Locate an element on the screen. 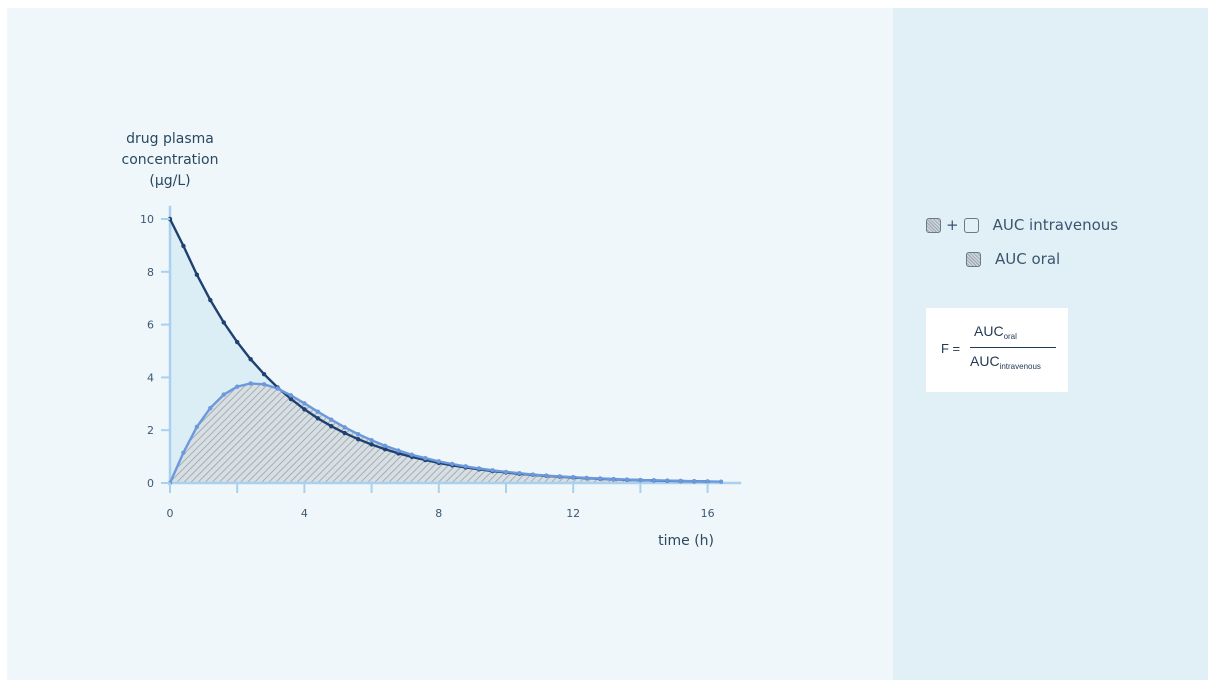  oral-points is located at coordinates (445, 433).